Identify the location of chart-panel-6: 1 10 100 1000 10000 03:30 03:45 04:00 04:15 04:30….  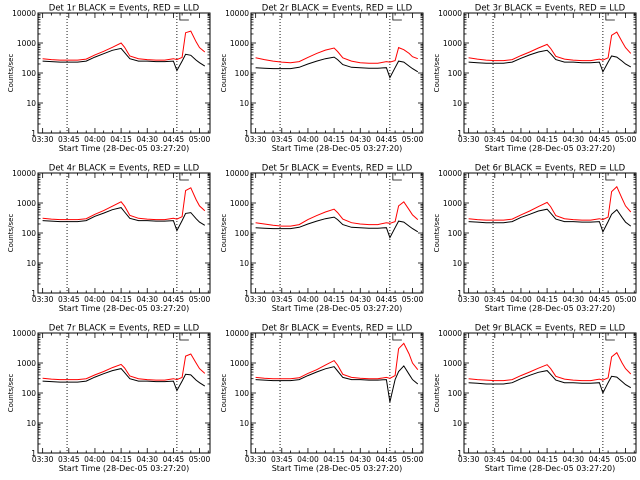
(535, 239).